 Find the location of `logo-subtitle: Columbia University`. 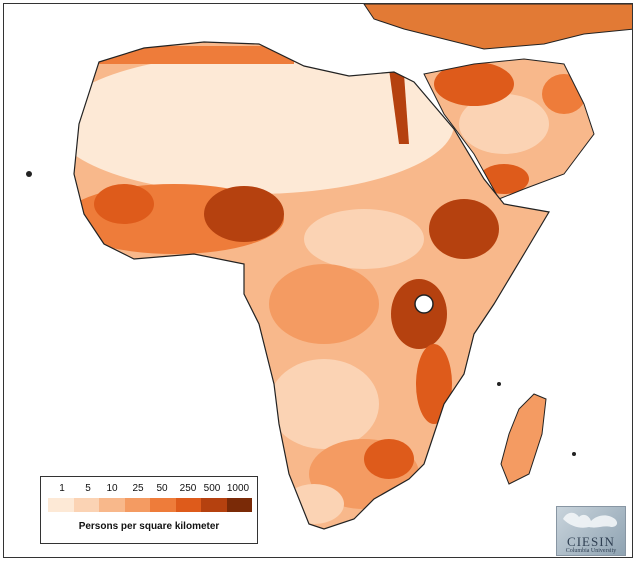

logo-subtitle: Columbia University is located at coordinates (591, 551).